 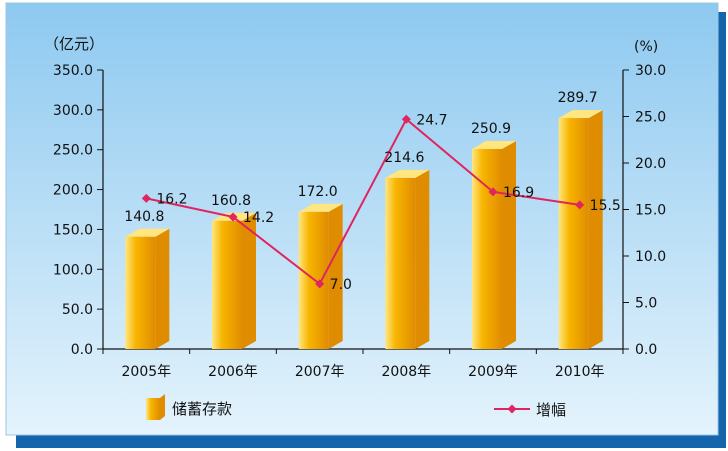 I want to click on legend-line-marker, so click(x=512, y=409).